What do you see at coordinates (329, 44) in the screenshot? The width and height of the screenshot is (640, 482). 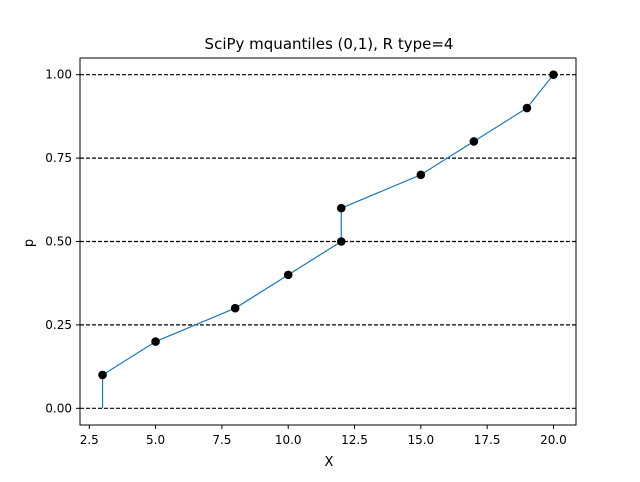 I see `chart-title: SciPy mquantiles (0,1), R type=4` at bounding box center [329, 44].